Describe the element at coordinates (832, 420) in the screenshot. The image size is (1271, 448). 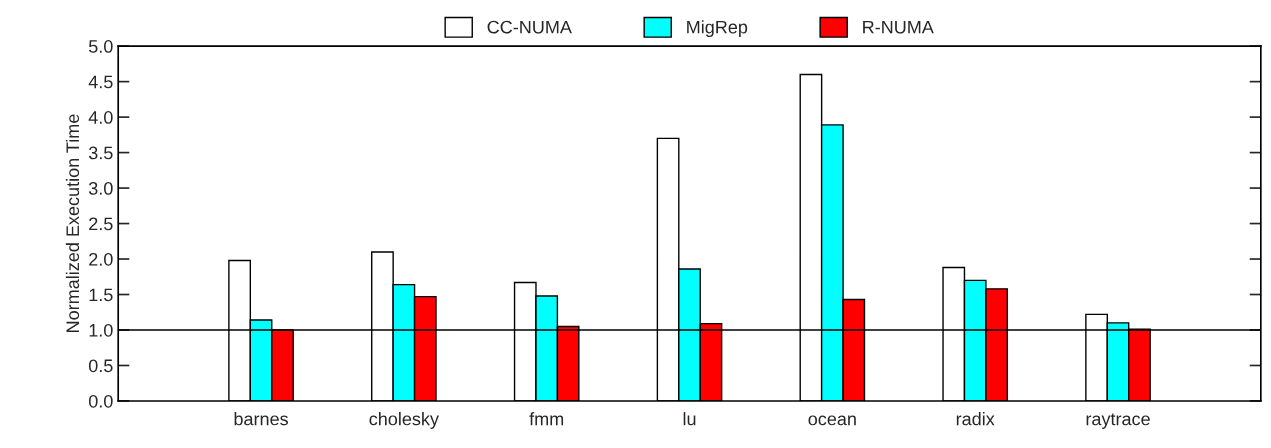
I see `x-tick-label: ocean` at that location.